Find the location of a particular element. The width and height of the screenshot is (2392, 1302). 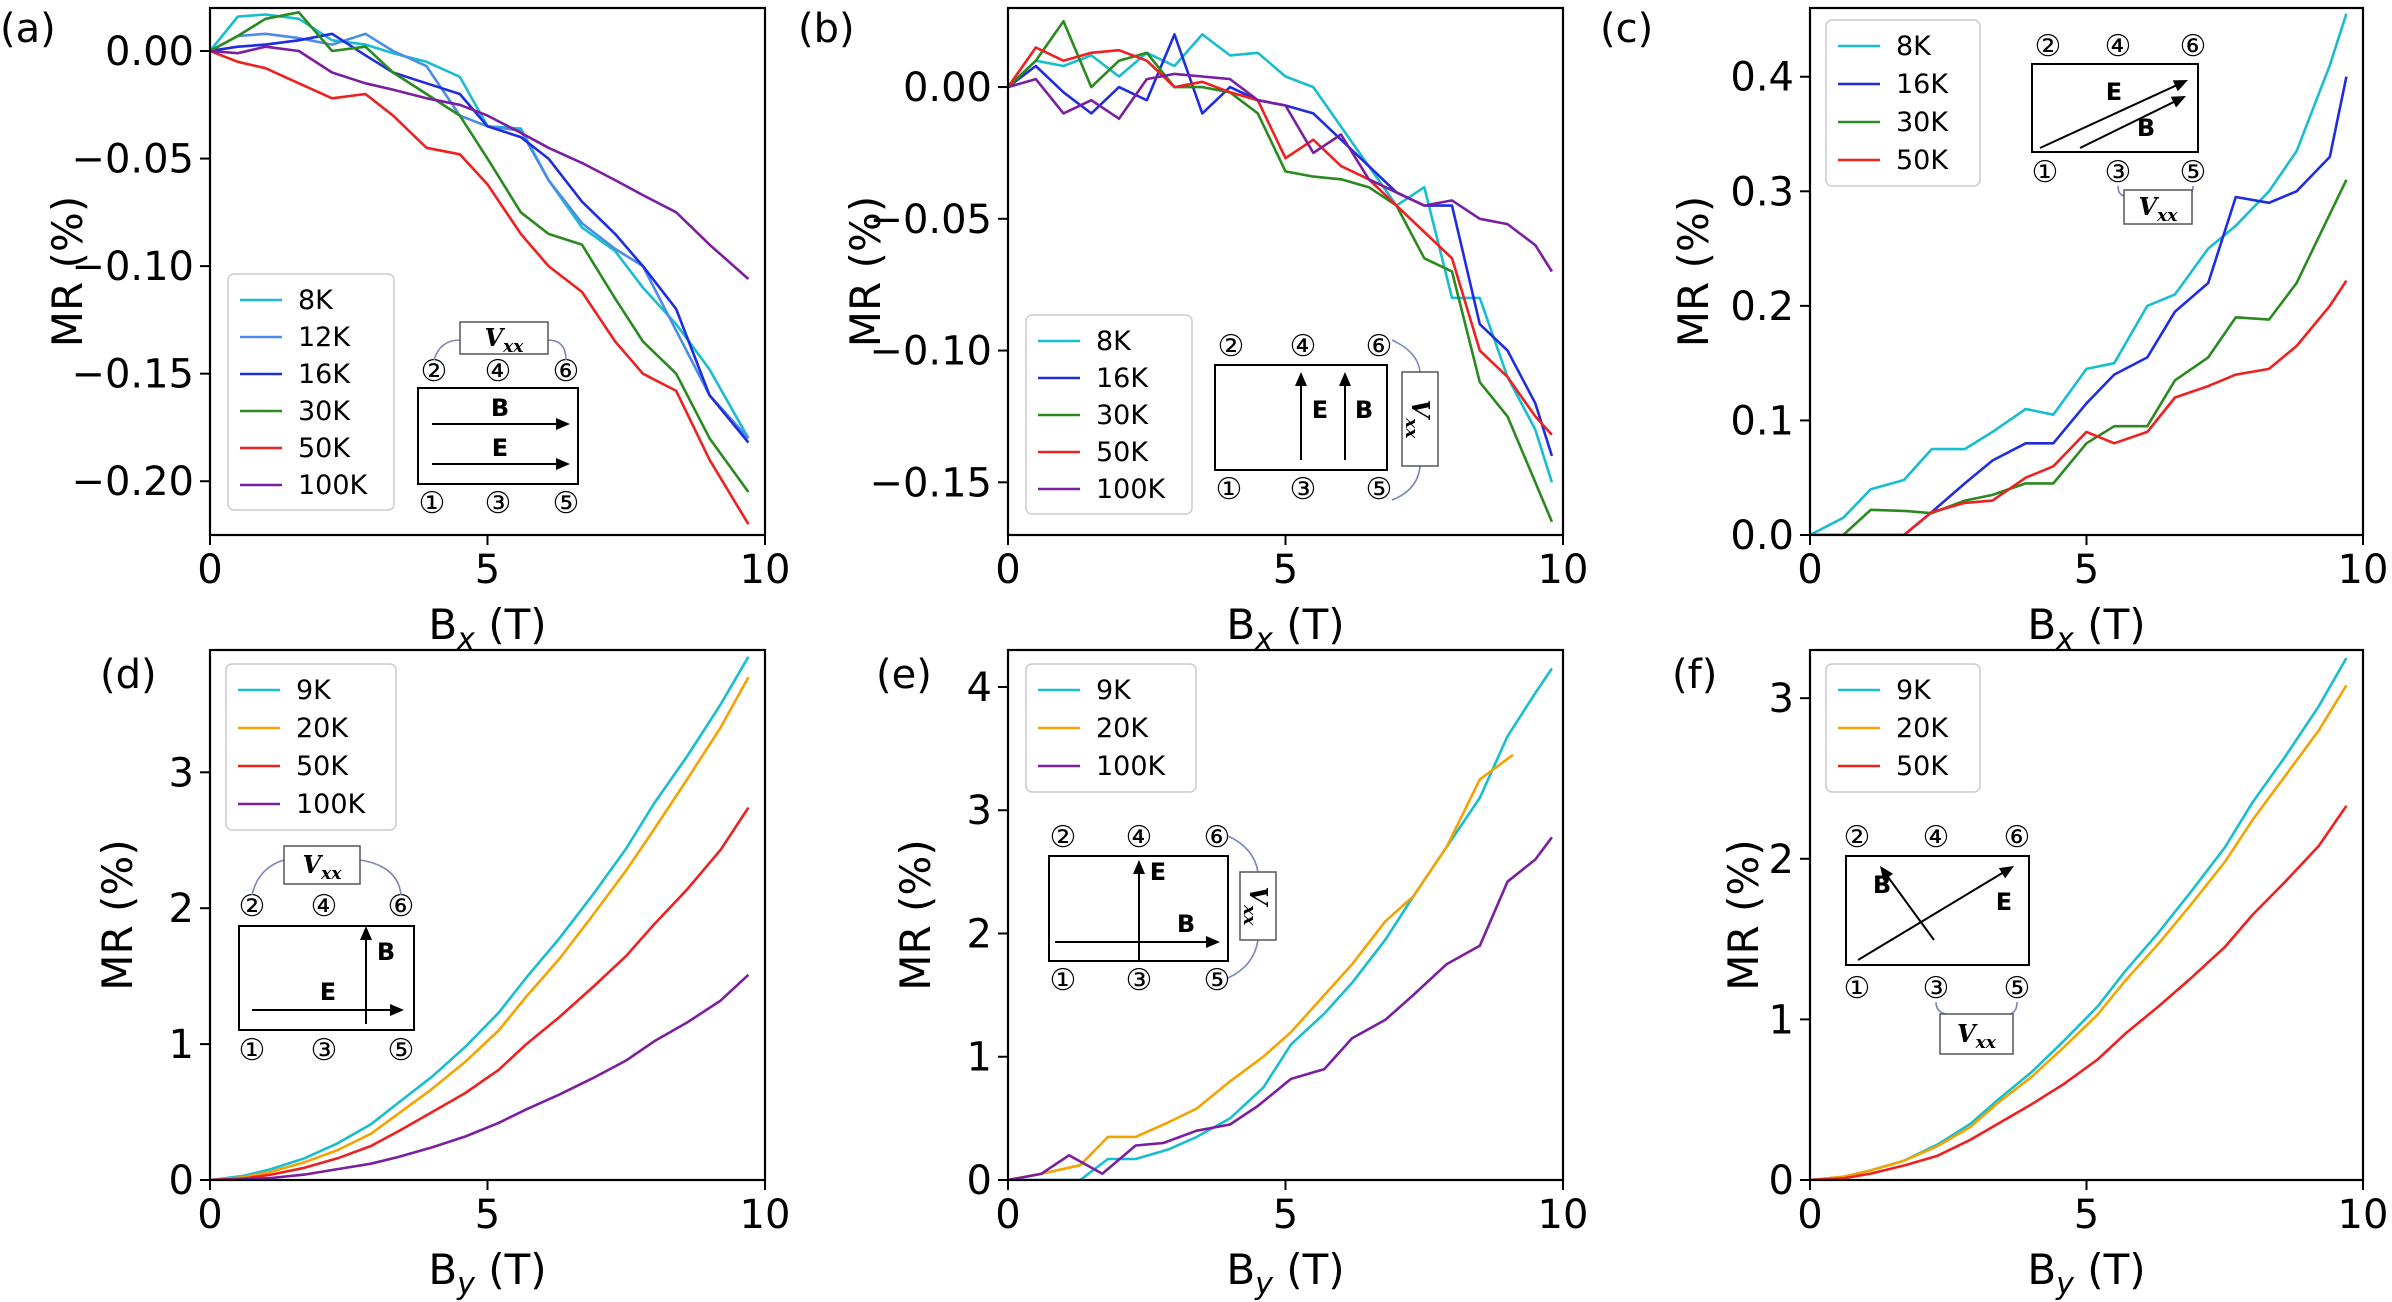

legend-entry: 50K is located at coordinates (1922, 766).